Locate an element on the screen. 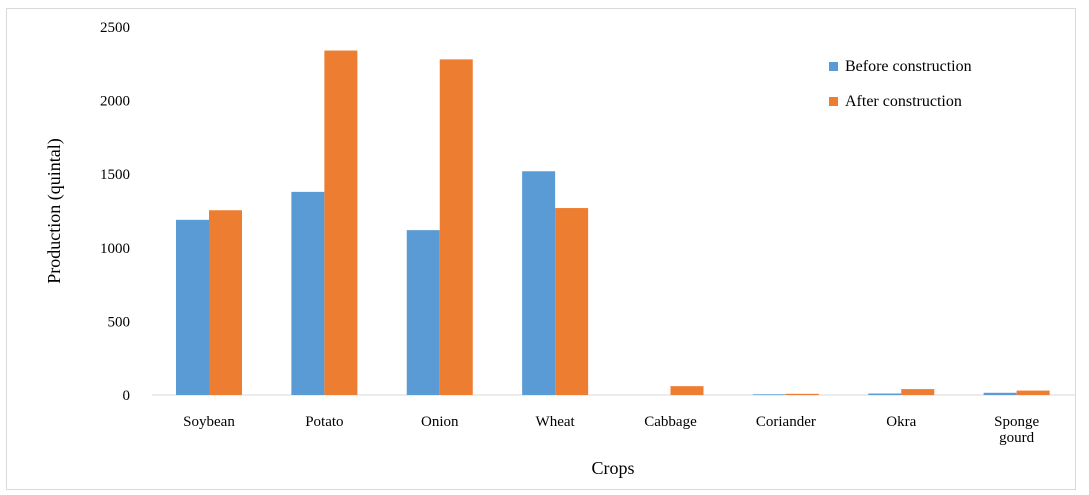  y-tick-label: 2000 is located at coordinates (115, 102).